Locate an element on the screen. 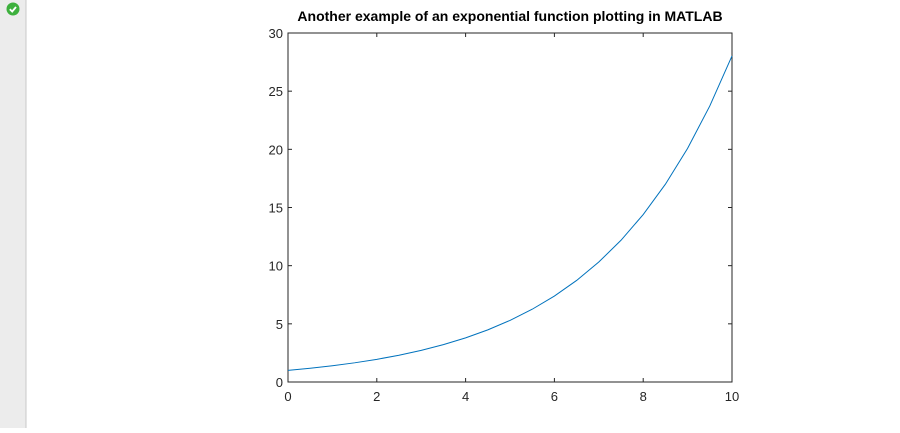 The width and height of the screenshot is (900, 433). status-check is located at coordinates (13, 9).